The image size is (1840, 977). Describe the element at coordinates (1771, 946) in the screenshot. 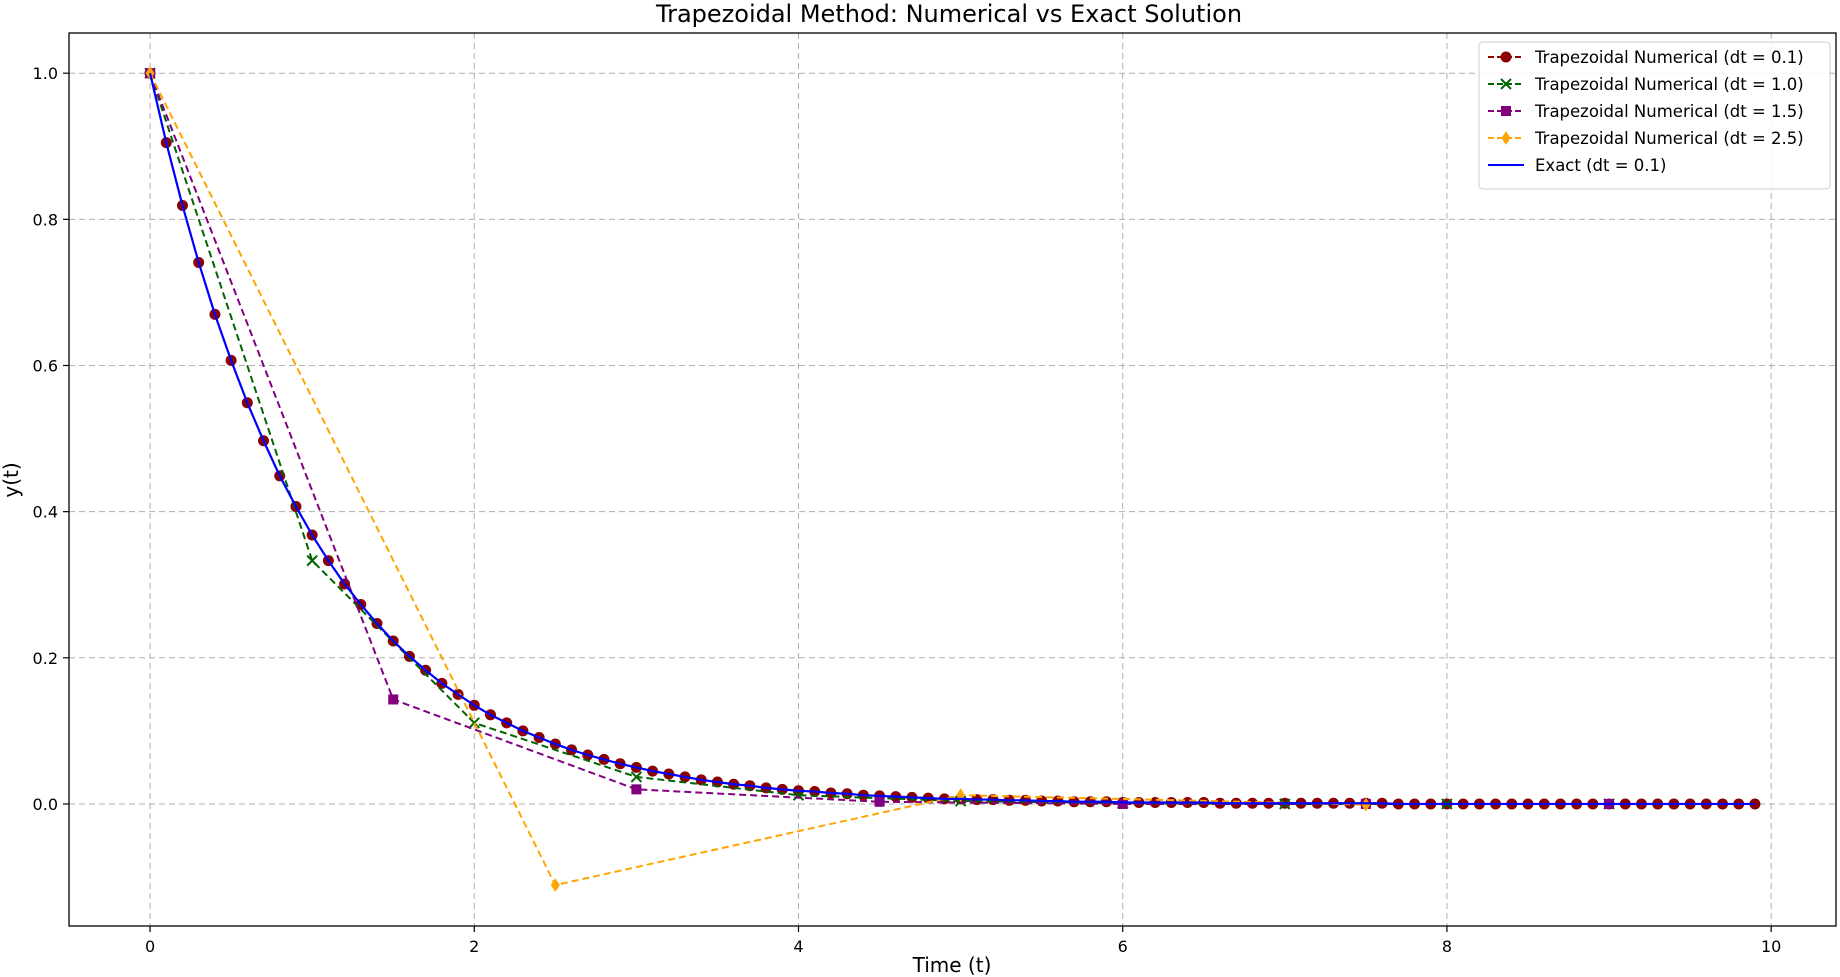

I see `x-tick-label: 10` at that location.